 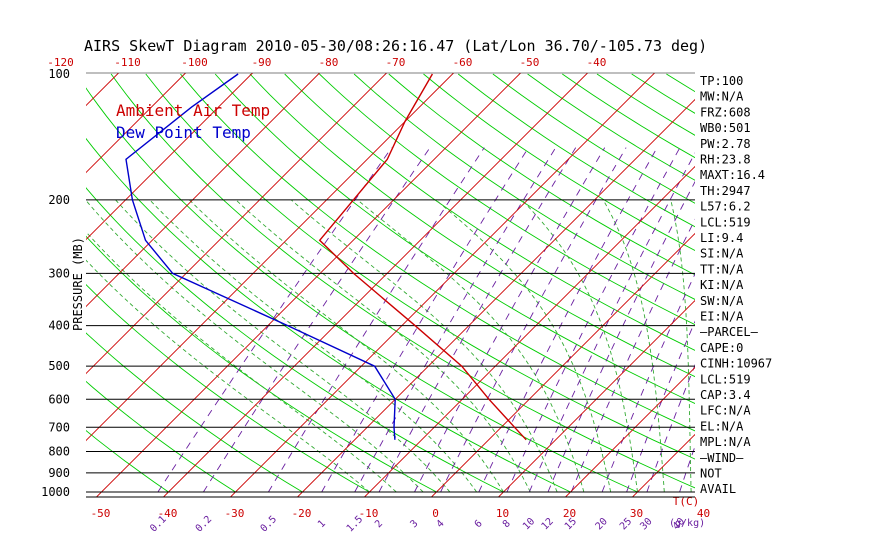 I want to click on pressure-tick-label: 1000, so click(x=55, y=492).